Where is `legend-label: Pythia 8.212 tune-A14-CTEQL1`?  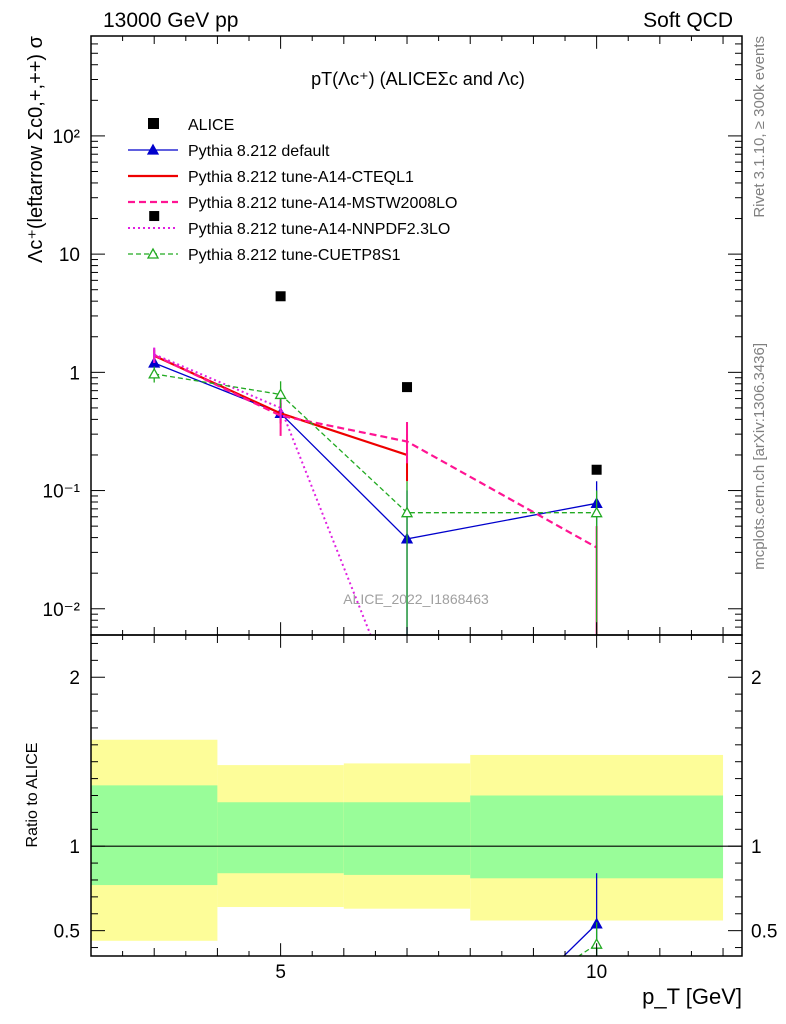 legend-label: Pythia 8.212 tune-A14-CTEQL1 is located at coordinates (301, 177).